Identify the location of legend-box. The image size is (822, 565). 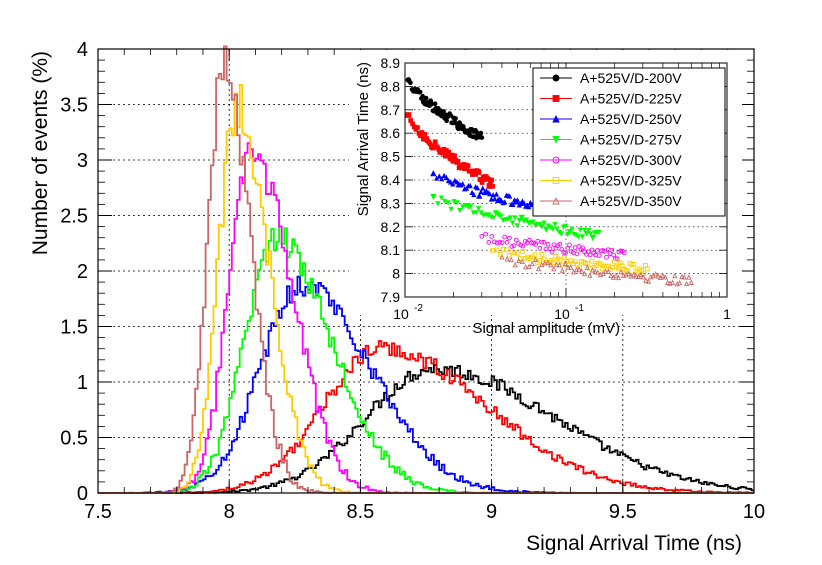
(629, 142).